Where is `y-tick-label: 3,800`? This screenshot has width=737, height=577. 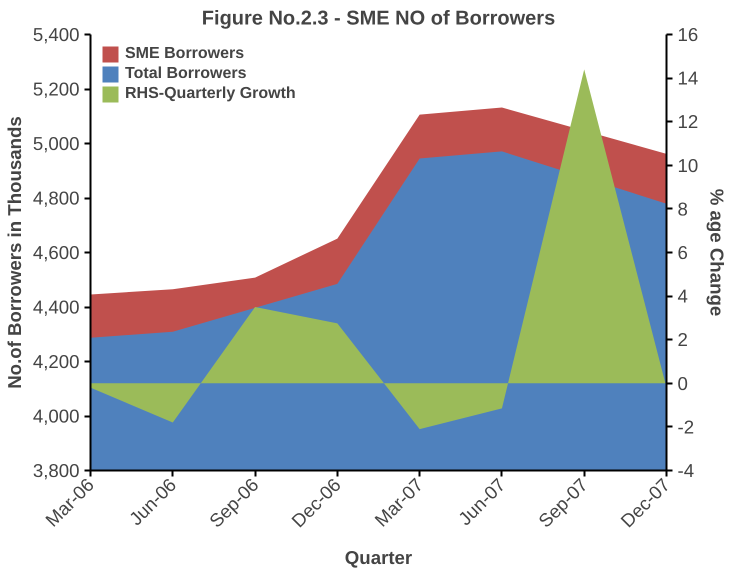
y-tick-label: 3,800 is located at coordinates (56, 470).